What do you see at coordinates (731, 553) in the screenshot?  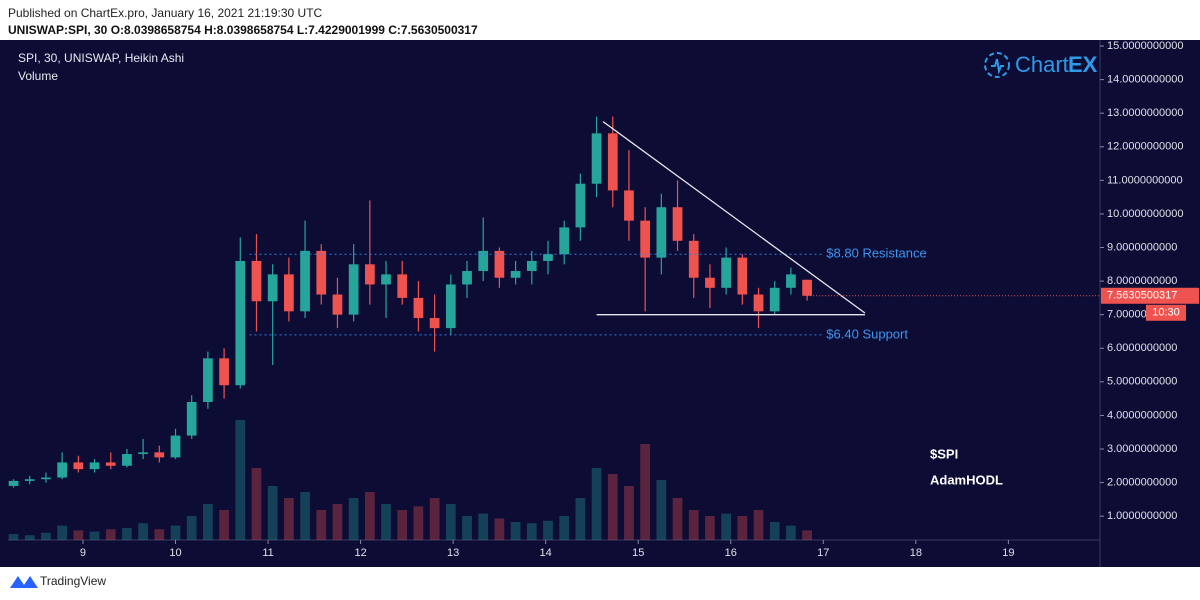 I see `x-tick-label: 16` at bounding box center [731, 553].